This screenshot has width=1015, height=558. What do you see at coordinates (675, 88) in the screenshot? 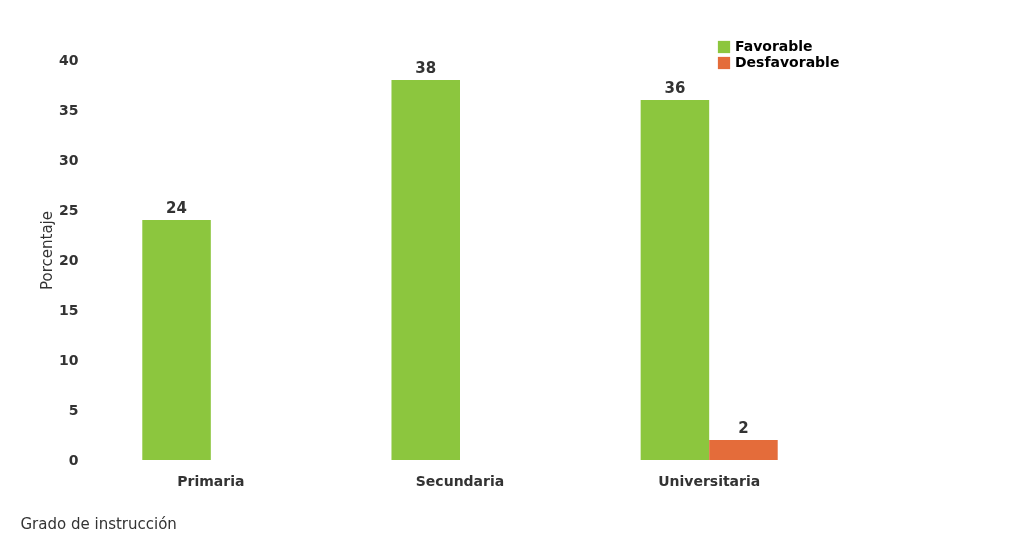
I see `data-label: 36` at bounding box center [675, 88].